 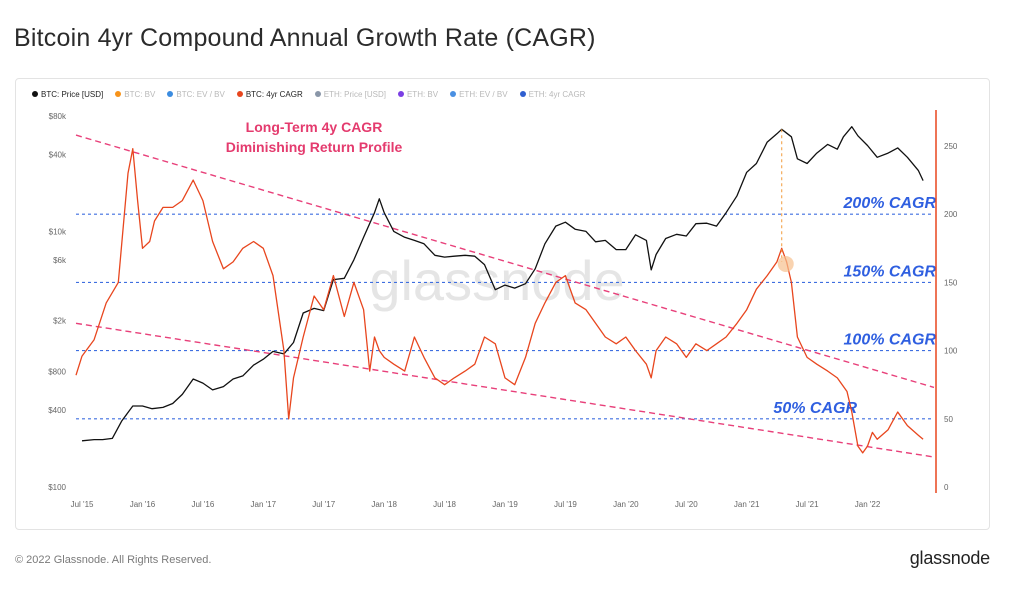 I want to click on reference-label-100: 100% CAGR, so click(x=890, y=340).